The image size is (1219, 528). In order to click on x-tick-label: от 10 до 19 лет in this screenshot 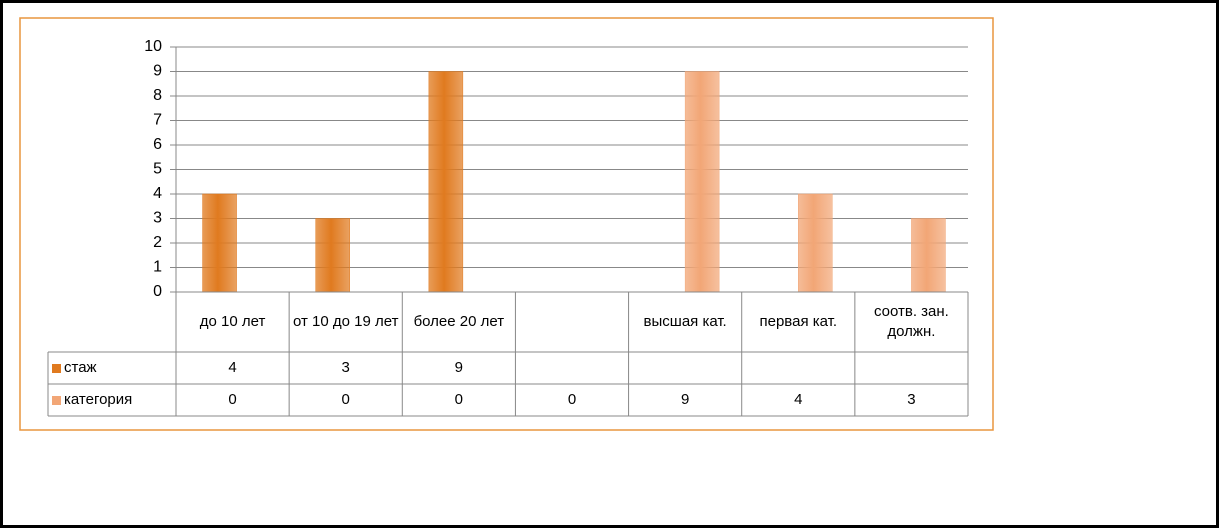, I will do `click(345, 321)`.